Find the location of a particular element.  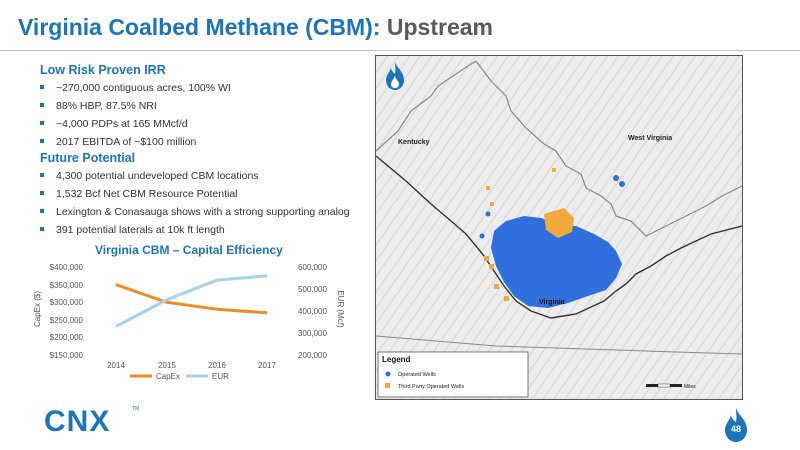

y-axis-label: CapEx ($) is located at coordinates (37, 309).